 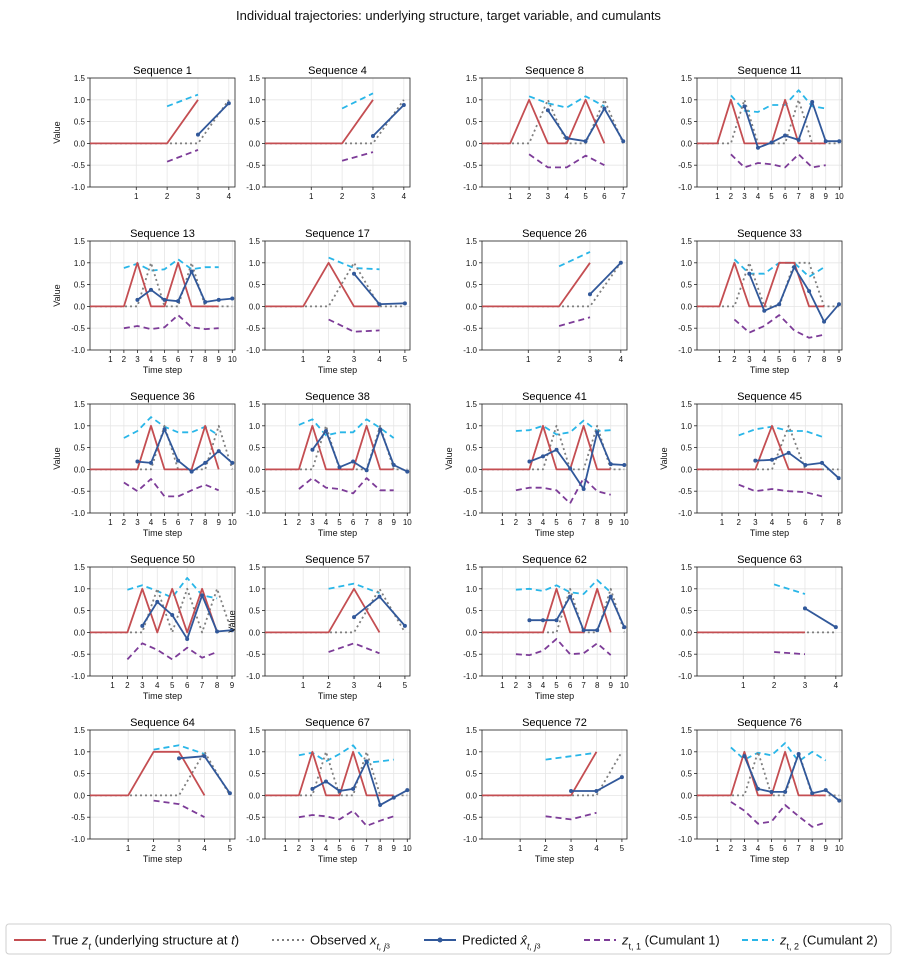 I want to click on subplot-title: Sequence 17, so click(x=337, y=234).